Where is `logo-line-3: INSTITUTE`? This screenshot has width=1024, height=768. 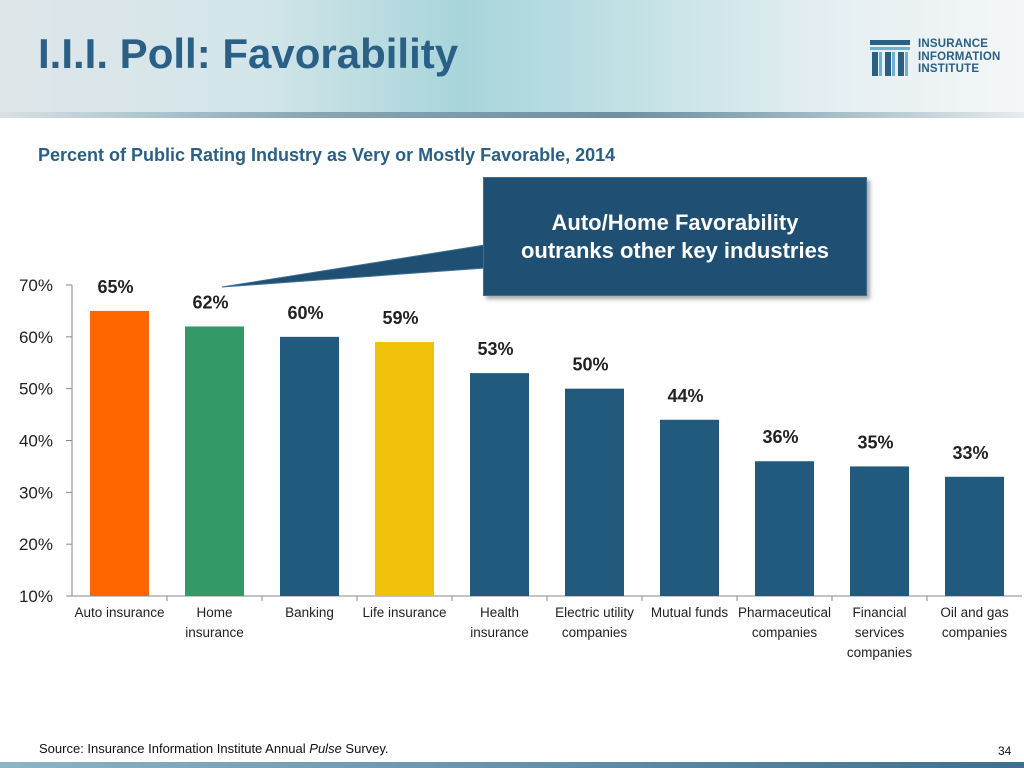
logo-line-3: INSTITUTE is located at coordinates (949, 69).